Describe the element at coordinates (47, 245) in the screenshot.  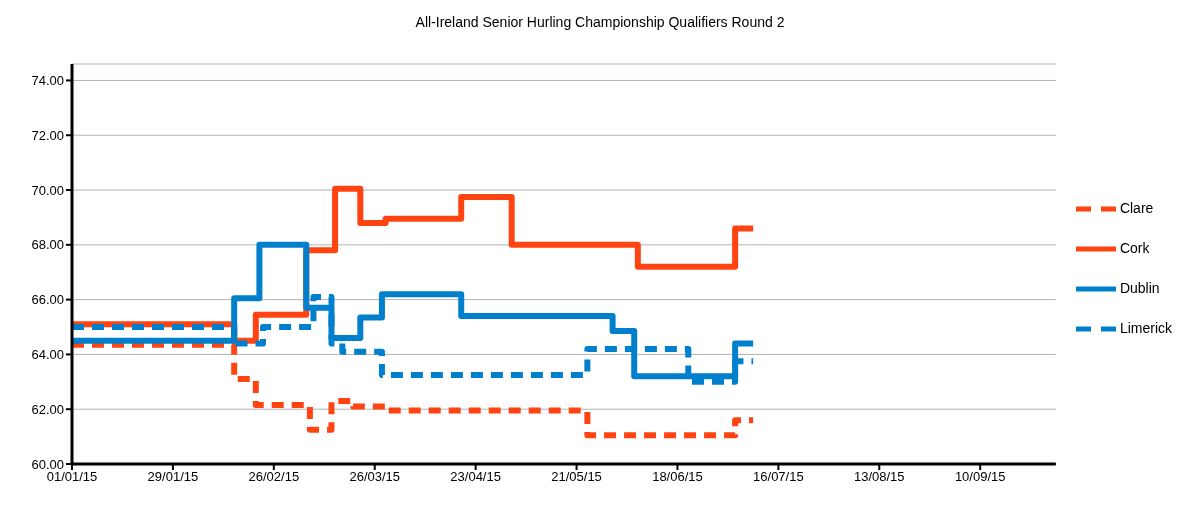
I see `y-tick-label: 68.00` at that location.